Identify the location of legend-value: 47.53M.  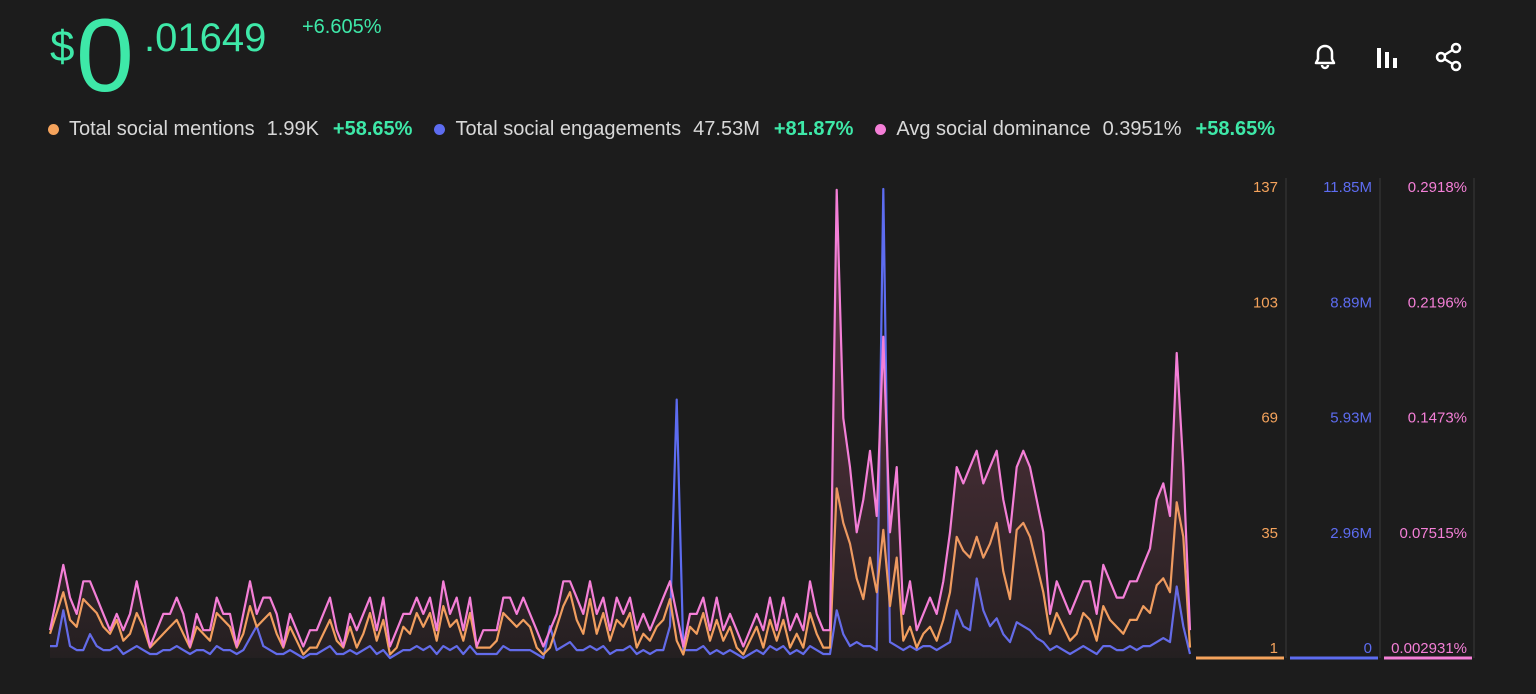
(726, 129).